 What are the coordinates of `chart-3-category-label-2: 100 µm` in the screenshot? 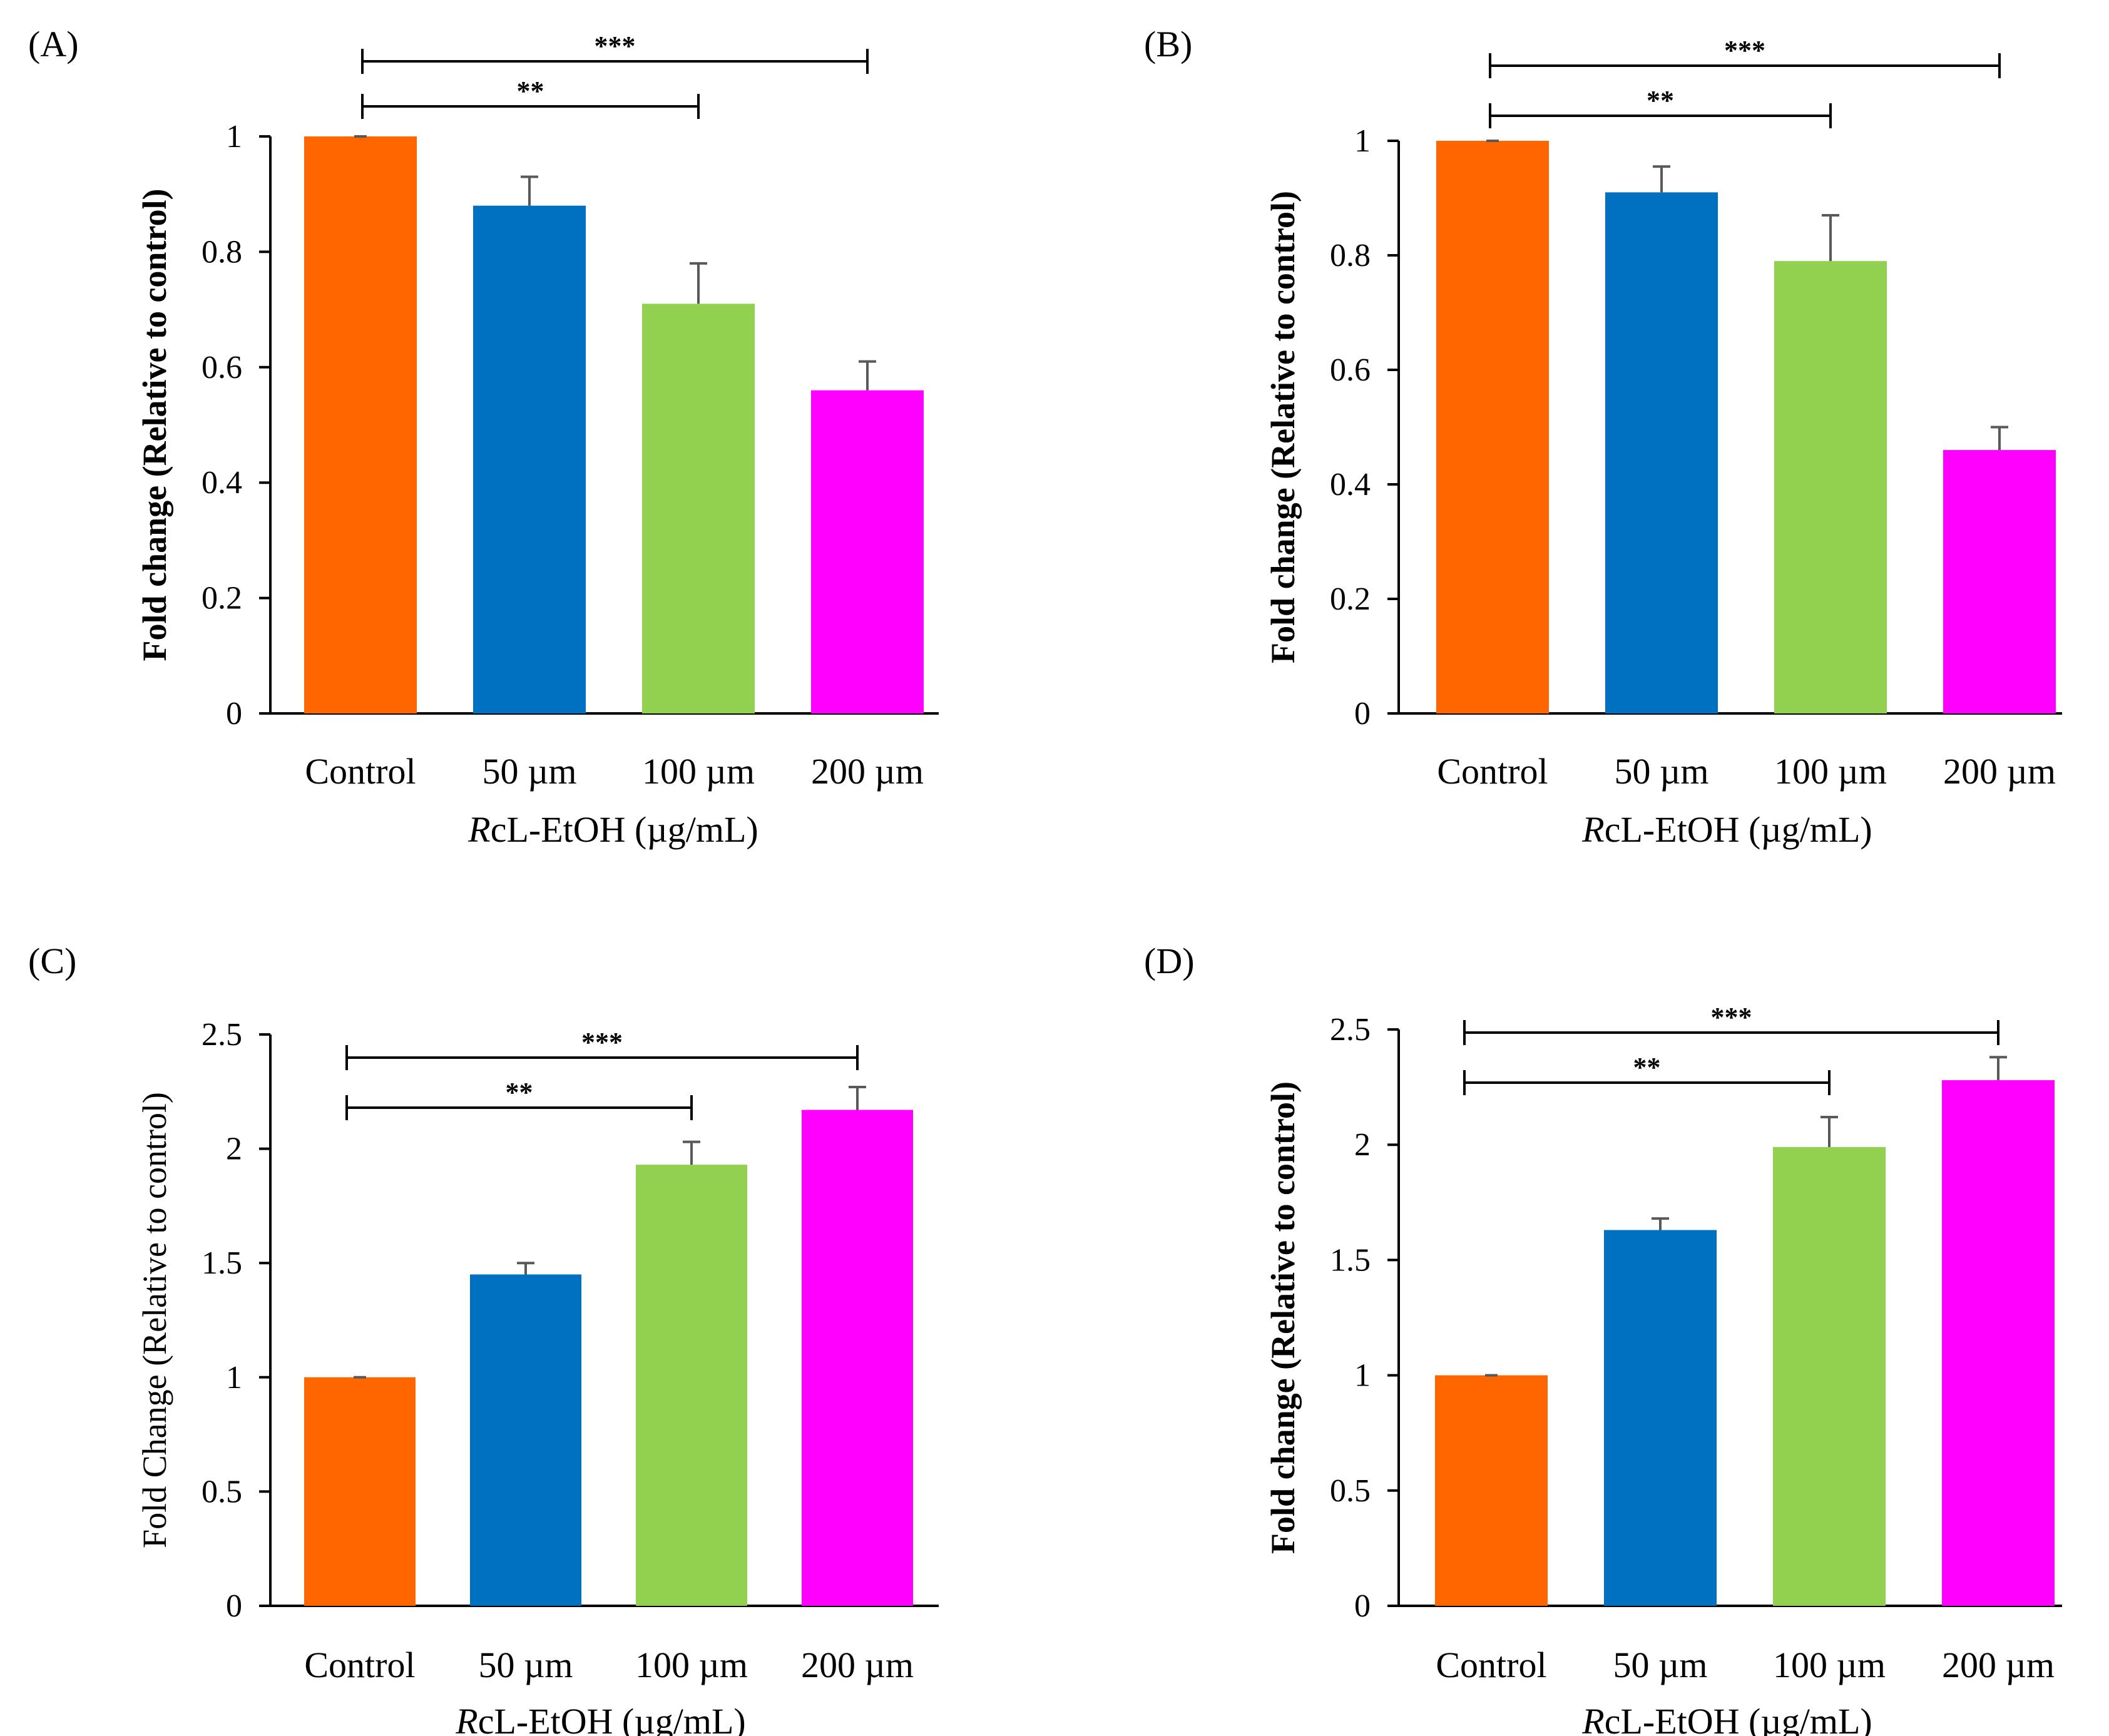 It's located at (1829, 1665).